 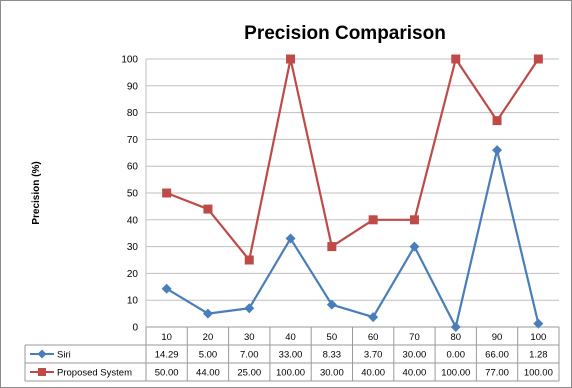 I want to click on chart-title: Precision Comparison, so click(x=345, y=33).